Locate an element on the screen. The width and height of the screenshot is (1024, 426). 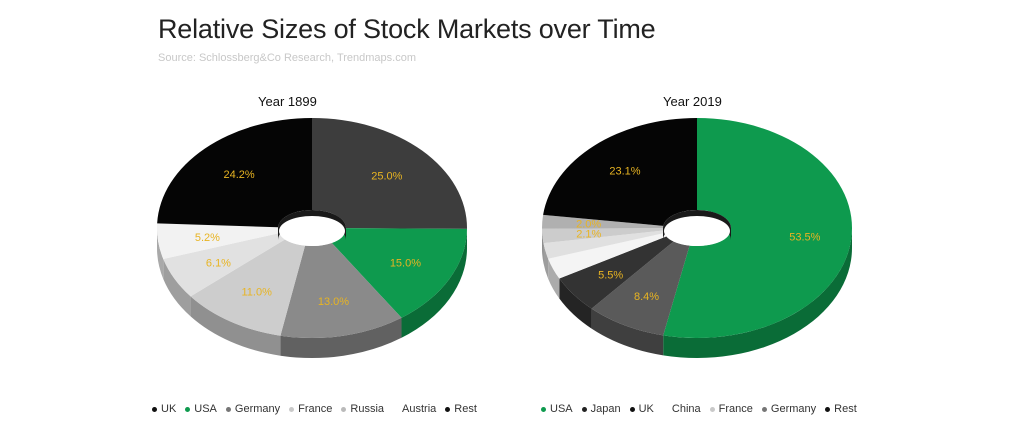
data-label-uk-1-2: 5.5% is located at coordinates (610, 276).